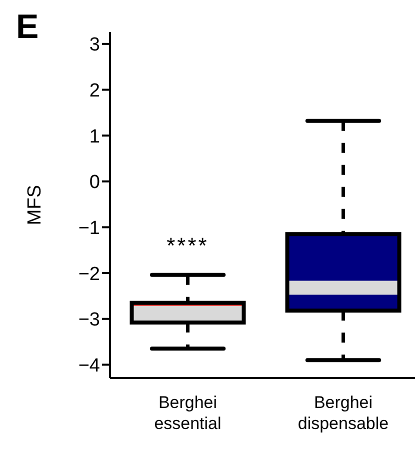 The height and width of the screenshot is (451, 415). Describe the element at coordinates (187, 245) in the screenshot. I see `annotation: ****` at that location.